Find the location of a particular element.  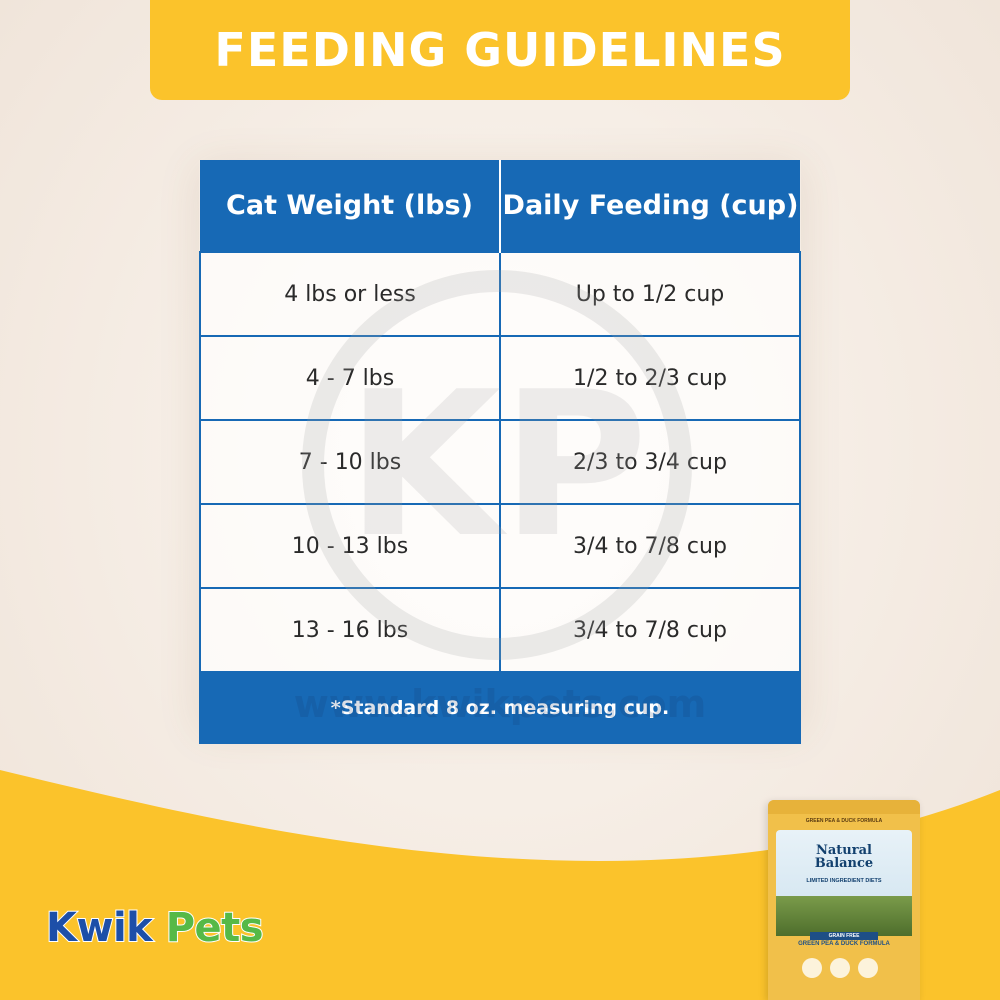

logo-kwik: Kwik is located at coordinates (99, 928).